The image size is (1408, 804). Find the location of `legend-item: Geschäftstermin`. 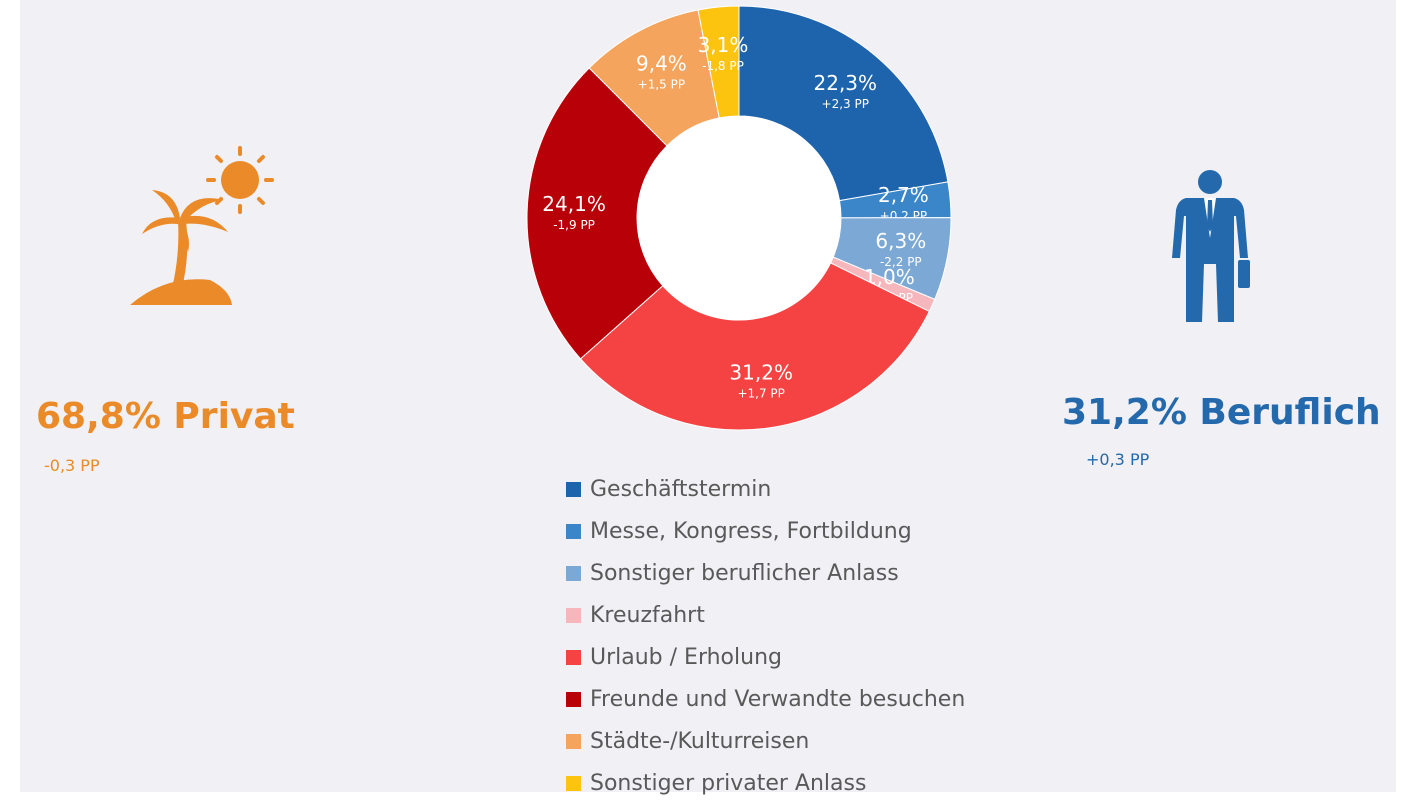

legend-item: Geschäftstermin is located at coordinates (765, 489).